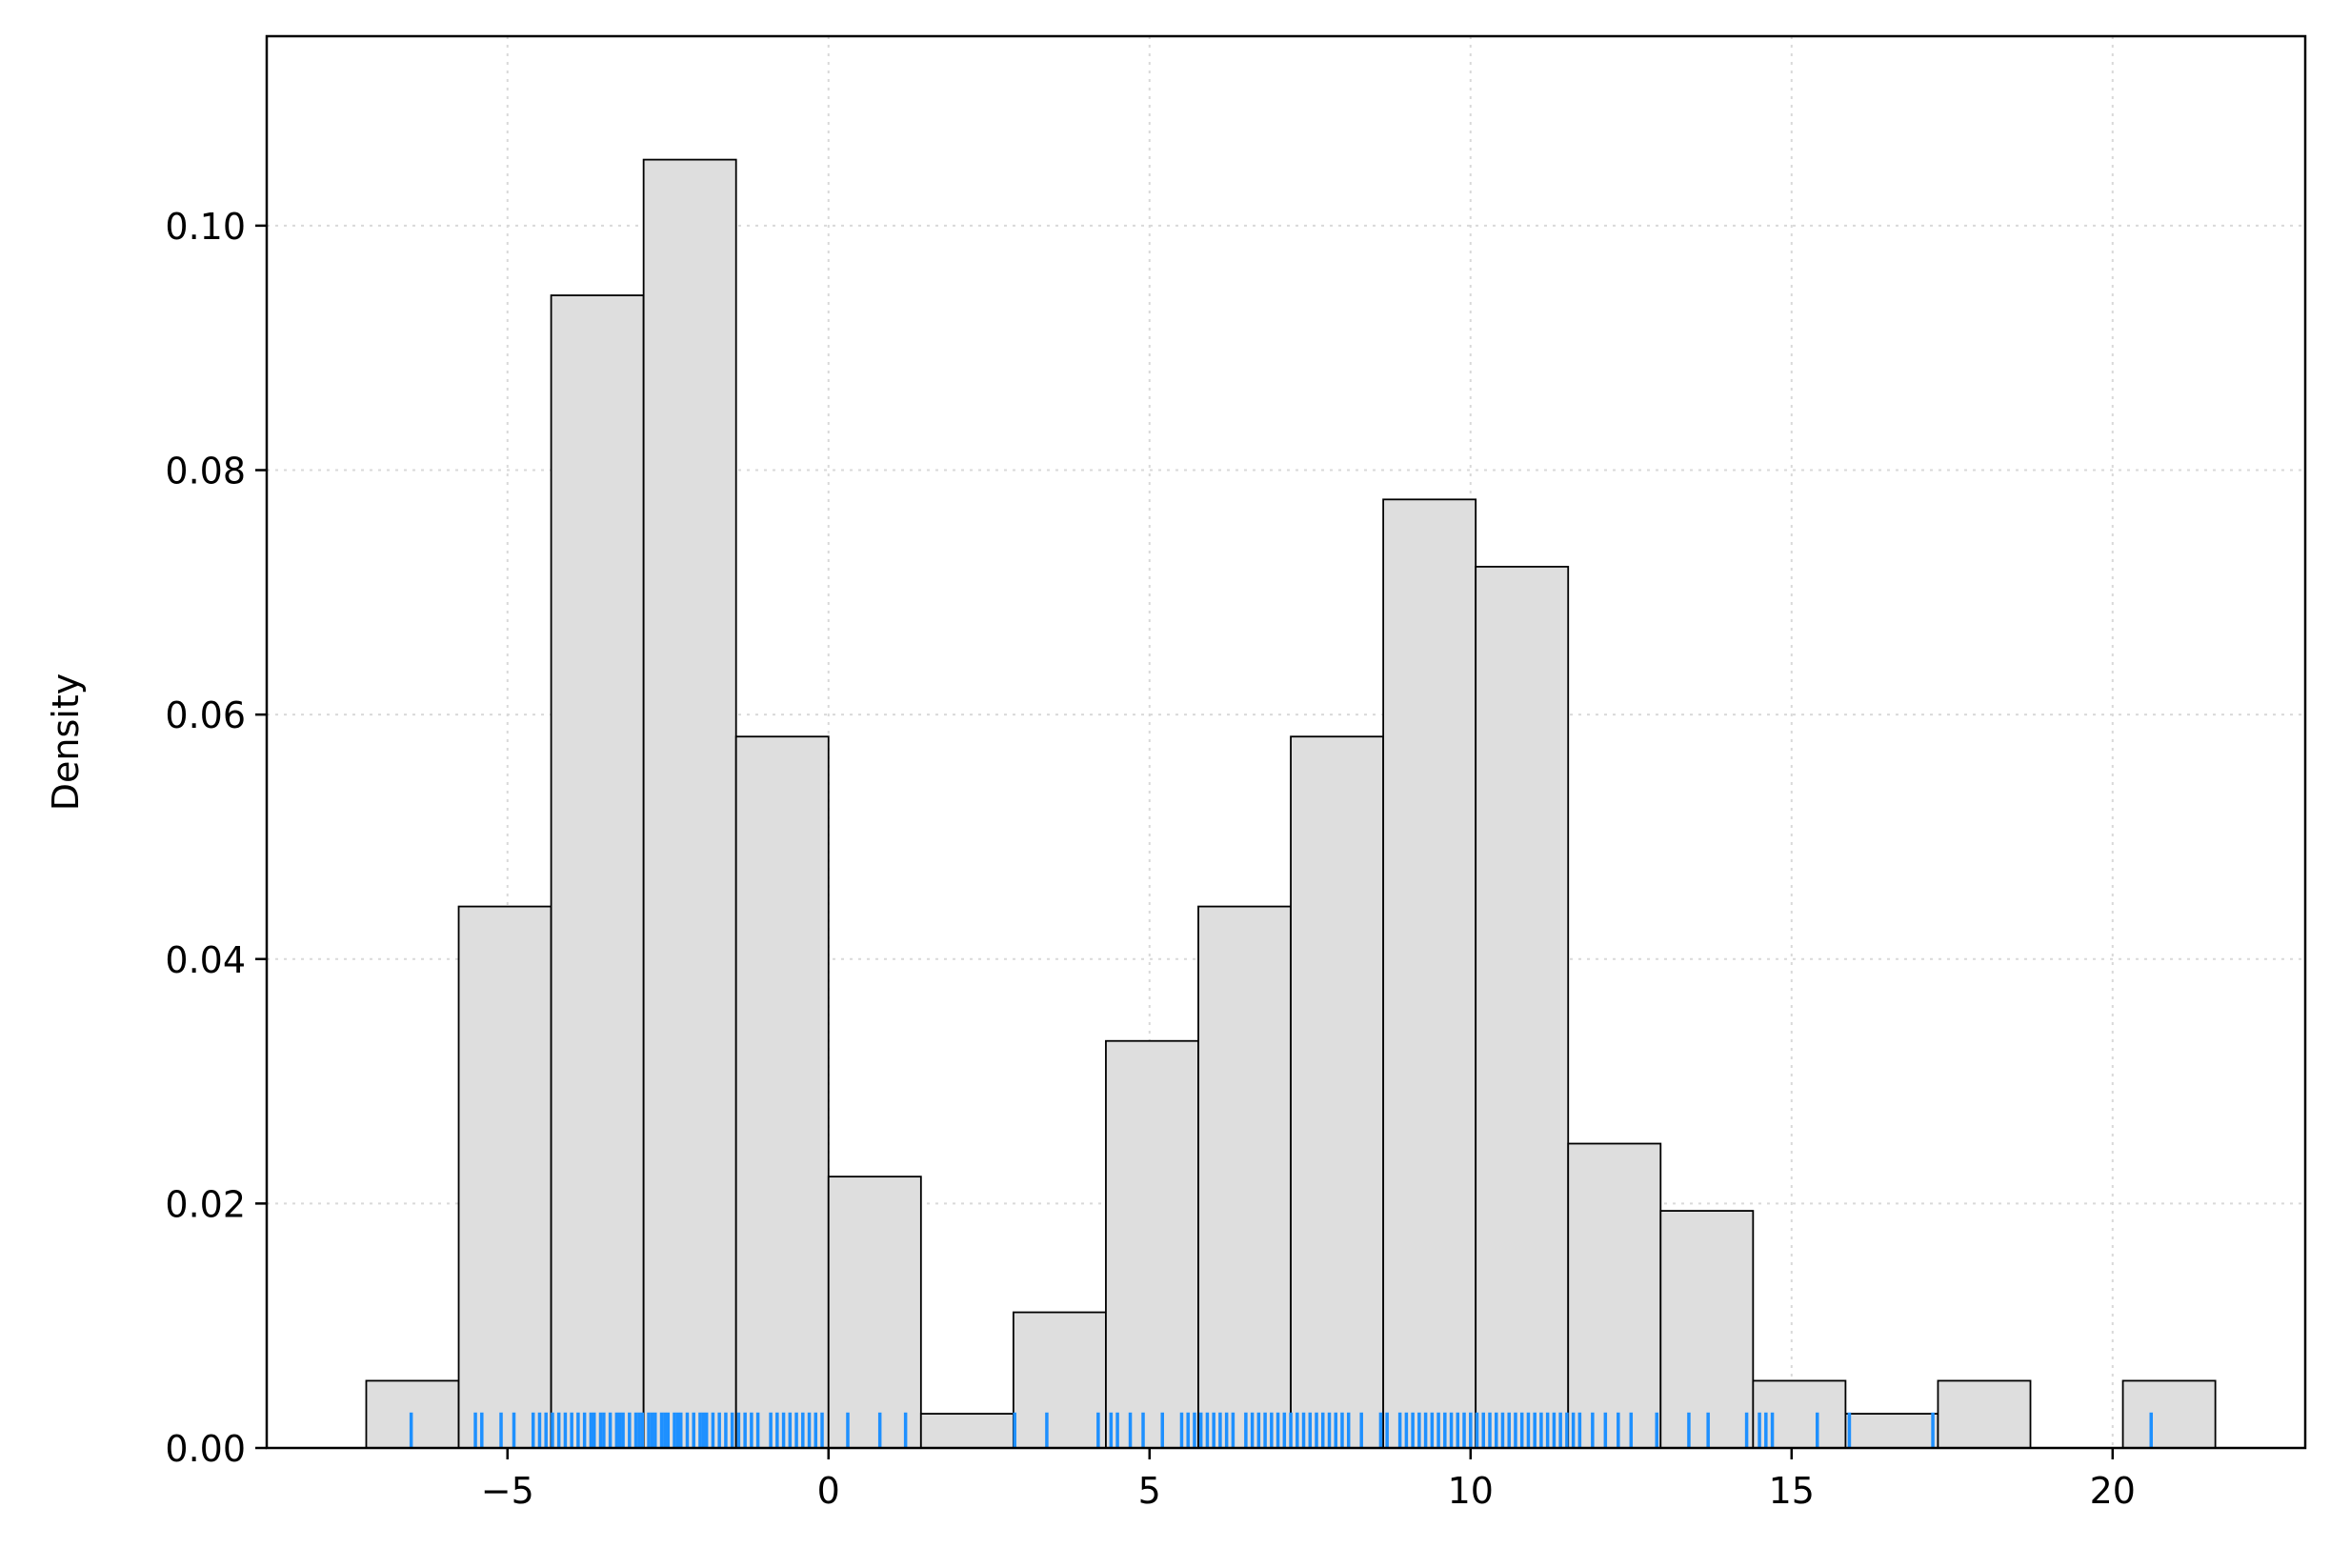  Describe the element at coordinates (828, 1491) in the screenshot. I see `x-tick-label: 0` at that location.